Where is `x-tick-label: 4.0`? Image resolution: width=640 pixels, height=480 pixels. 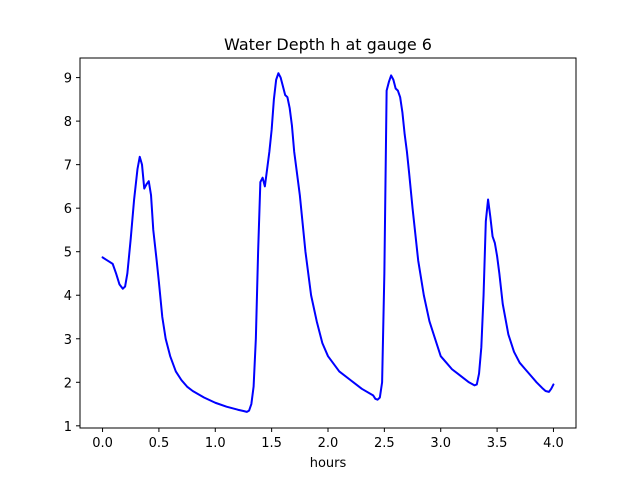 x-tick-label: 4.0 is located at coordinates (553, 443).